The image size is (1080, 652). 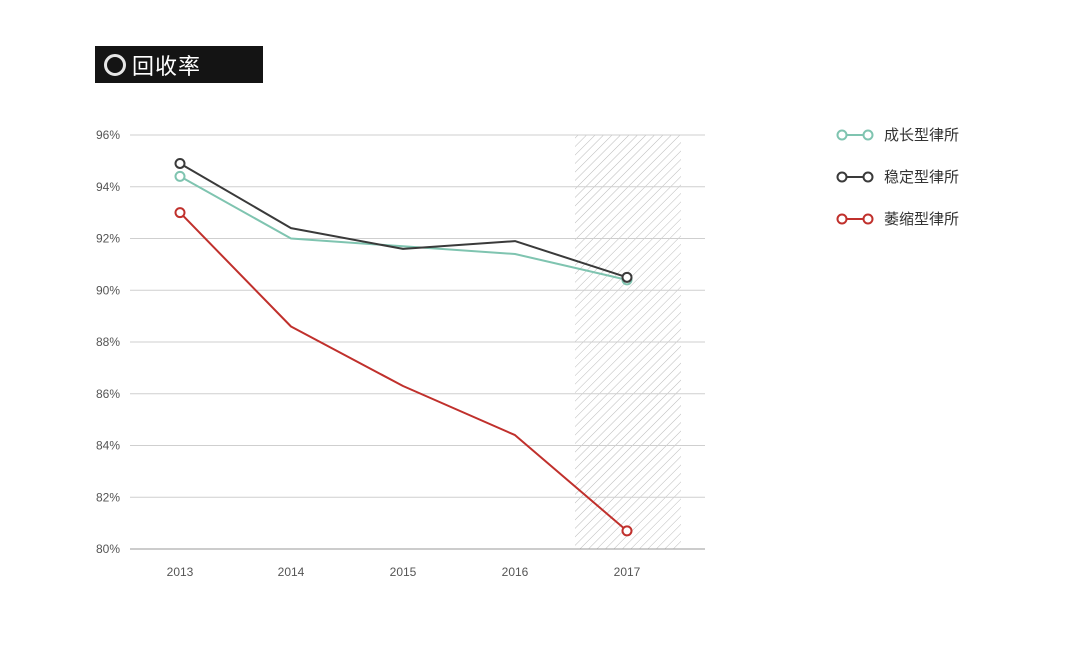 What do you see at coordinates (922, 177) in the screenshot?
I see `legend-label: 稳定型律所` at bounding box center [922, 177].